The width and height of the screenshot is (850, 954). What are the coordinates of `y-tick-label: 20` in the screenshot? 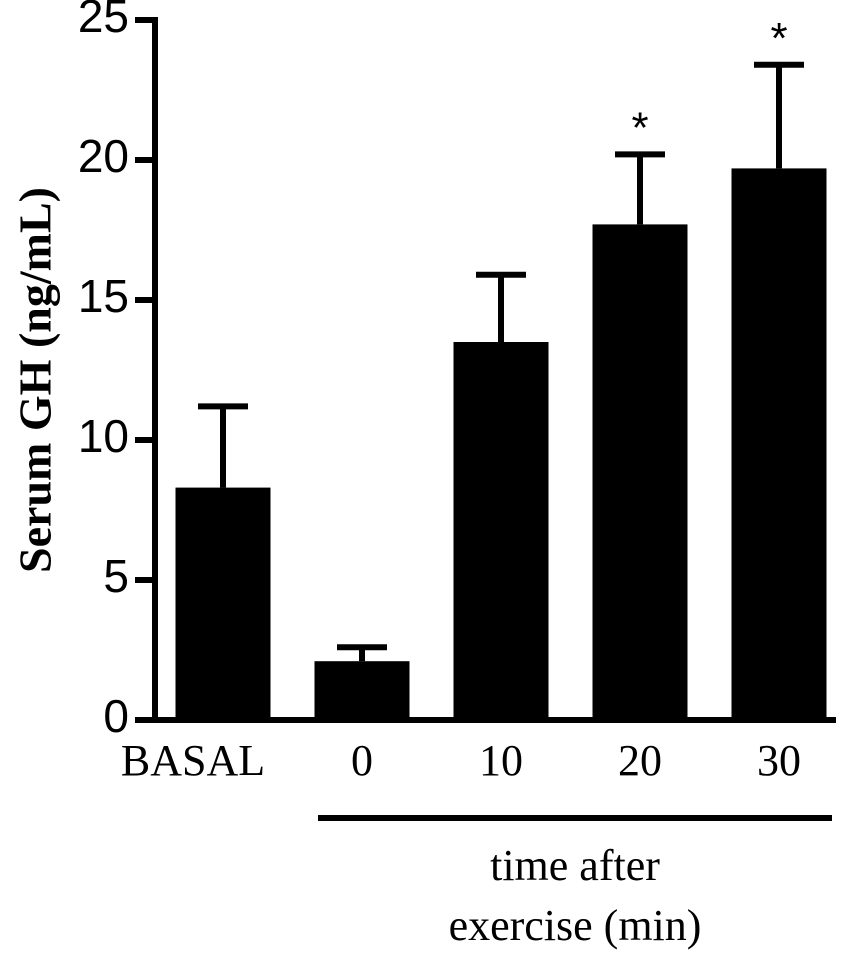 It's located at (103, 156).